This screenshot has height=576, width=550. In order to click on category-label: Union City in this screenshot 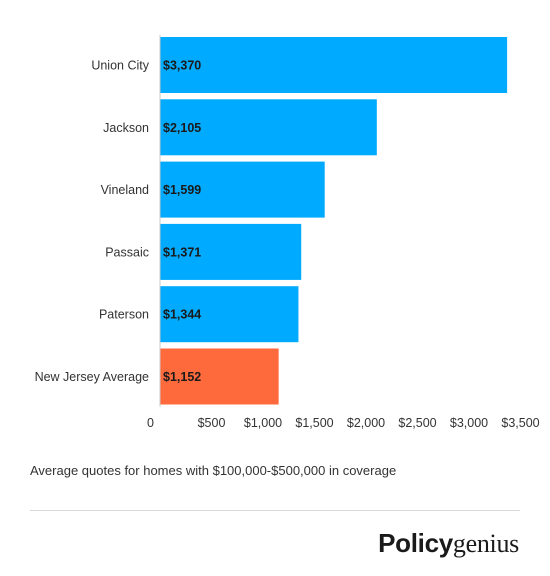, I will do `click(120, 66)`.